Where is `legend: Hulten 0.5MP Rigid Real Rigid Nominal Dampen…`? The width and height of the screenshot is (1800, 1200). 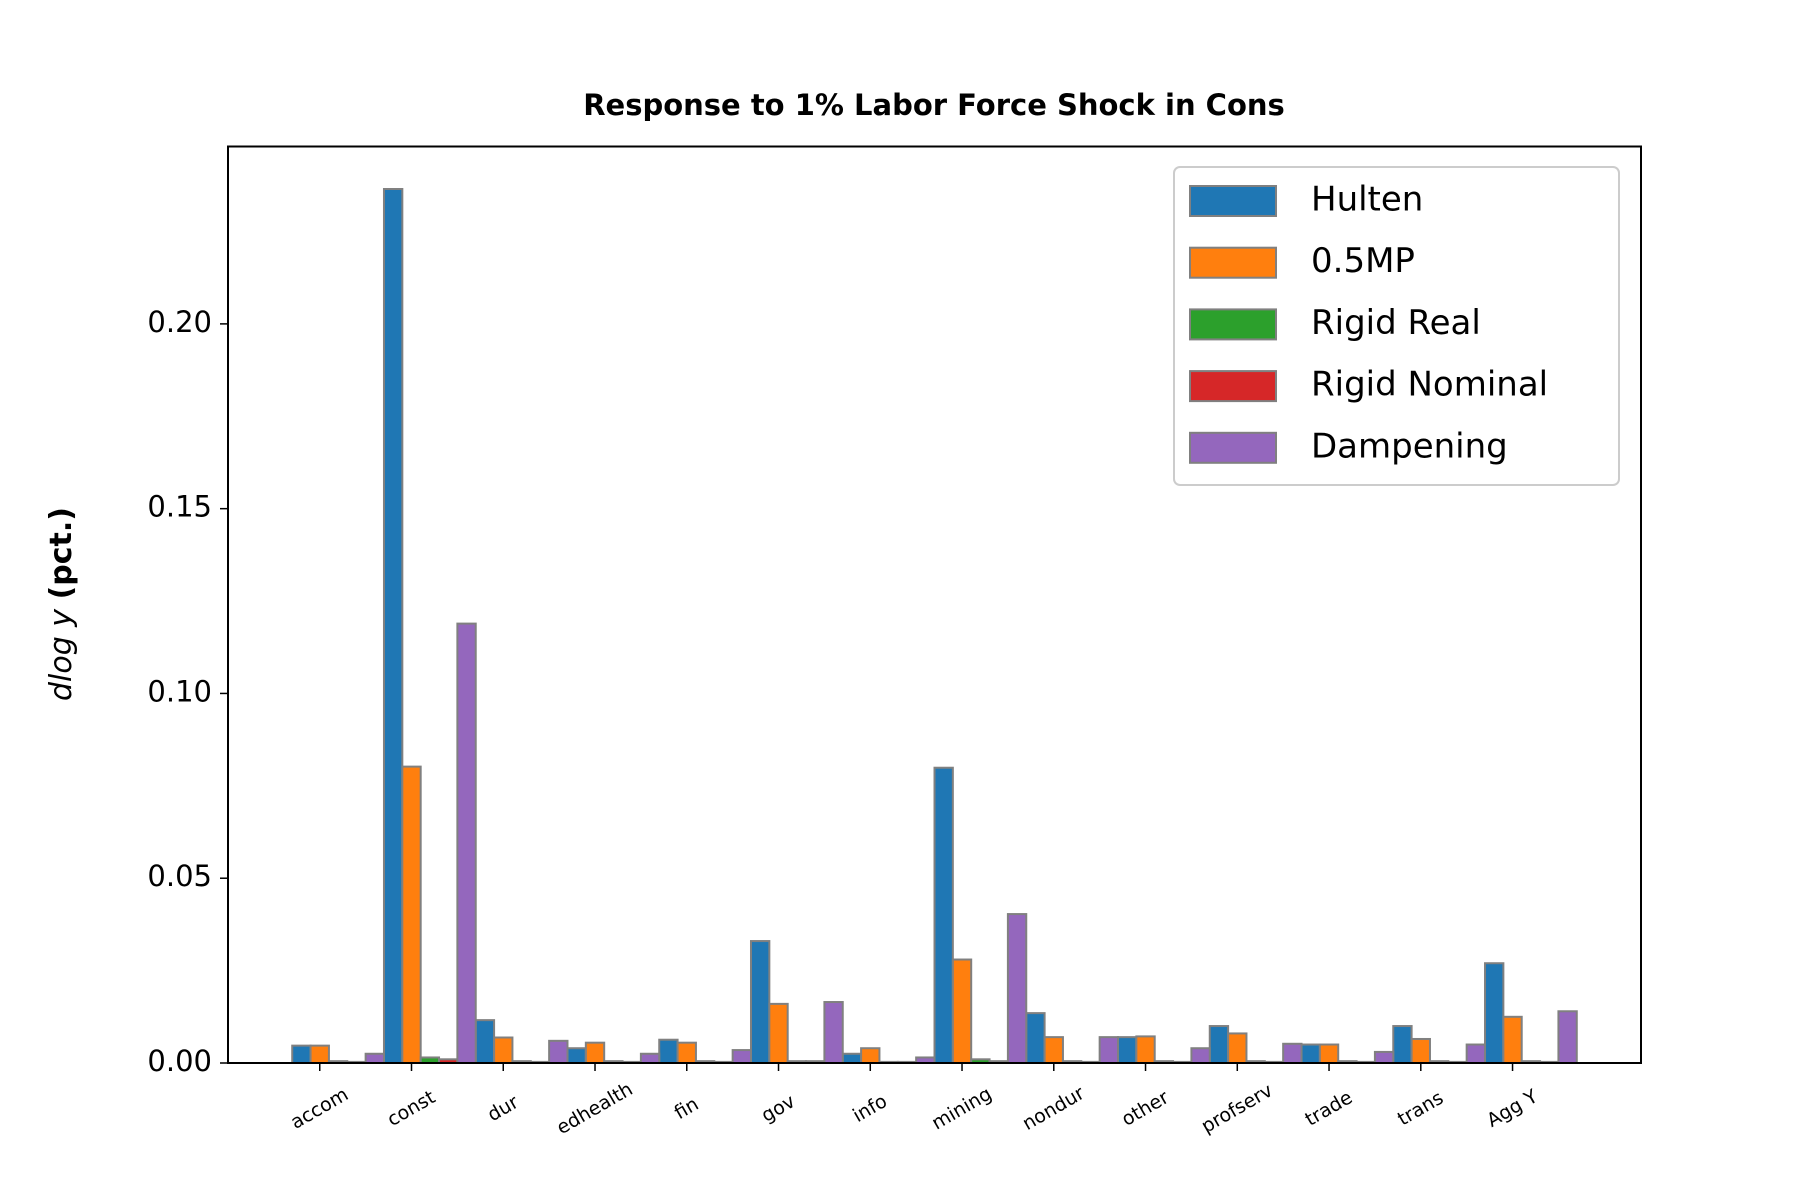
legend: Hulten 0.5MP Rigid Real Rigid Nominal Dampen… is located at coordinates (1396, 326).